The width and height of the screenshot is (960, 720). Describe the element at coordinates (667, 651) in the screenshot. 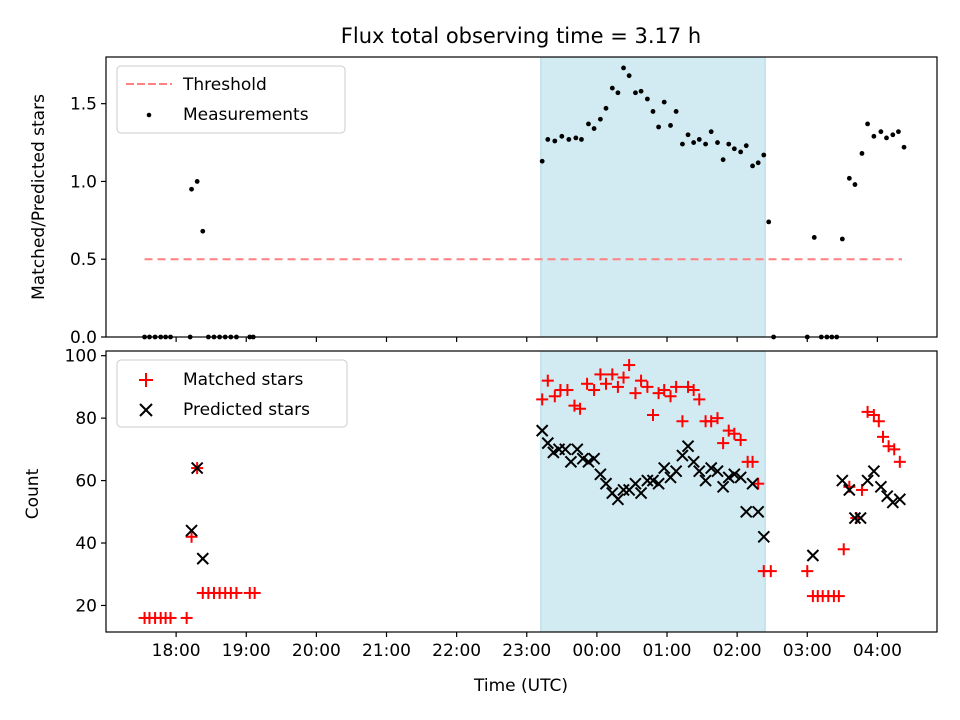

I see `x-tick-label: 01:00` at that location.